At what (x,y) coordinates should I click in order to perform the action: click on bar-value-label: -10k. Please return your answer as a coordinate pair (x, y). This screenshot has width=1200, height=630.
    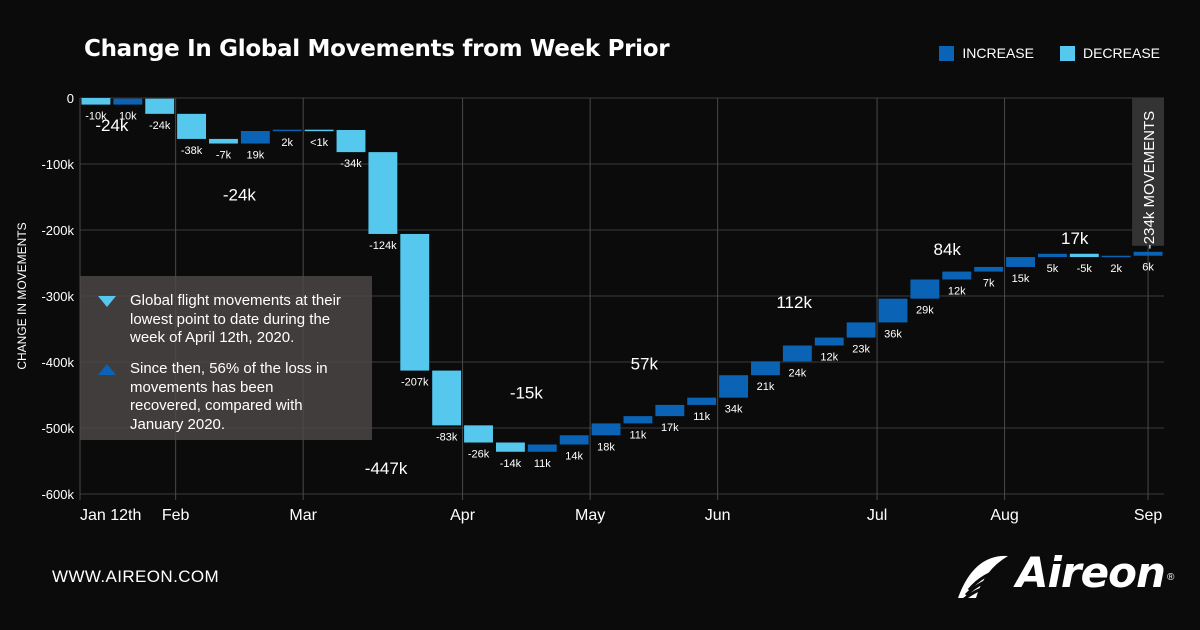
    Looking at the image, I should click on (96, 117).